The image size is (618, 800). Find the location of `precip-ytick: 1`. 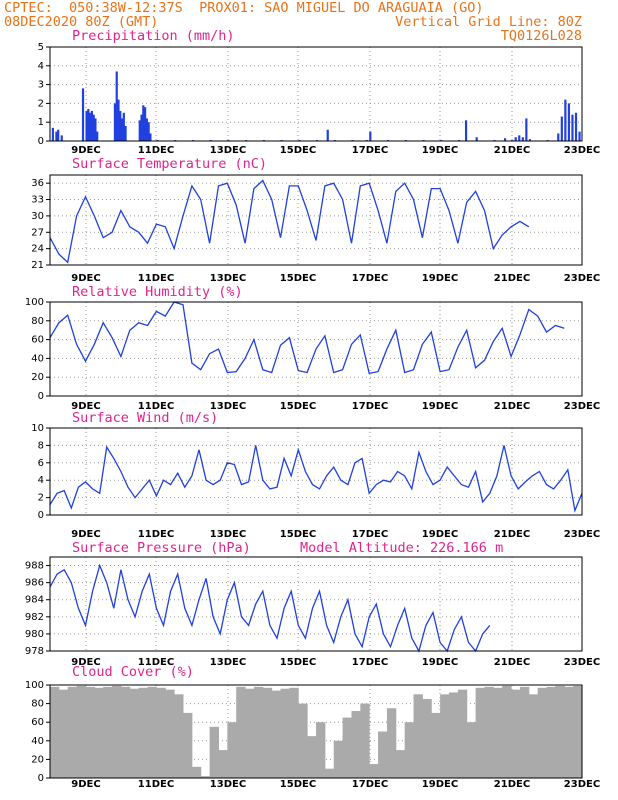

precip-ytick: 1 is located at coordinates (41, 122).